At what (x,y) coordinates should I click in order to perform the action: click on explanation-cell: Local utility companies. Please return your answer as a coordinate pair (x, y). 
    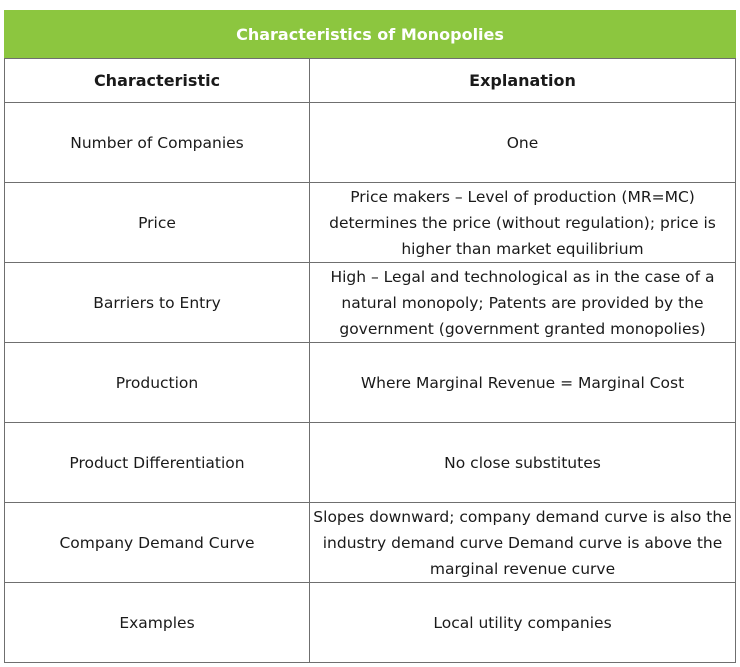
    Looking at the image, I should click on (522, 622).